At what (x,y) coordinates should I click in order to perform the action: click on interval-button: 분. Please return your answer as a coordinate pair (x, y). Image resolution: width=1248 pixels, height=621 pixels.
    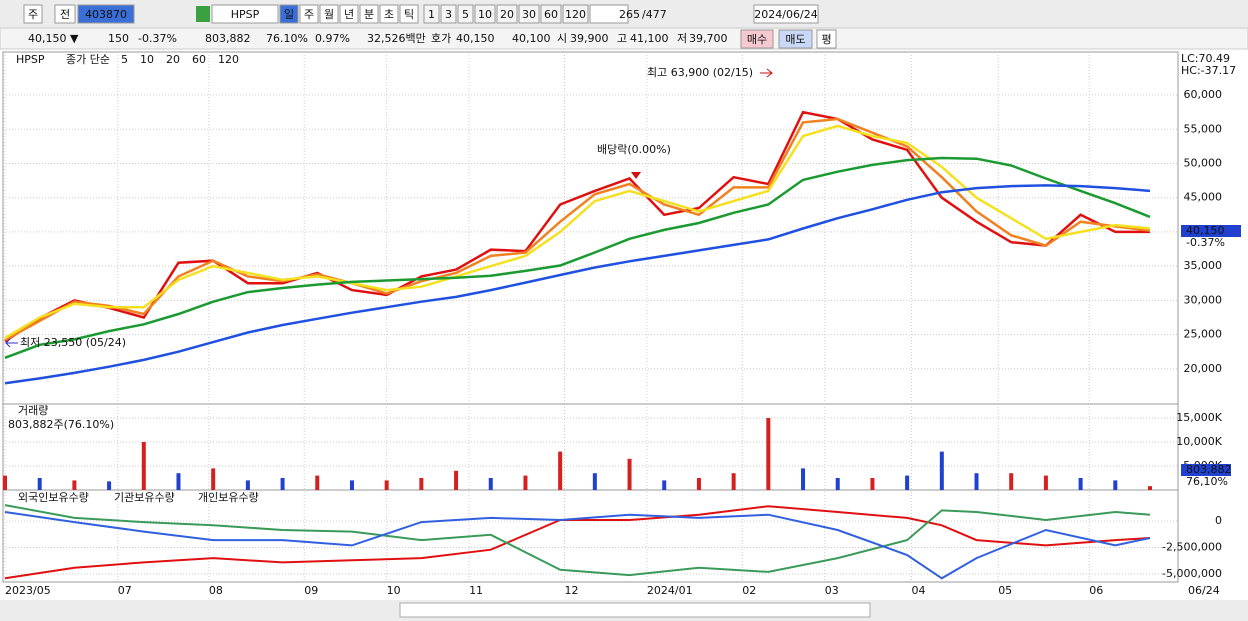
    Looking at the image, I should click on (369, 14).